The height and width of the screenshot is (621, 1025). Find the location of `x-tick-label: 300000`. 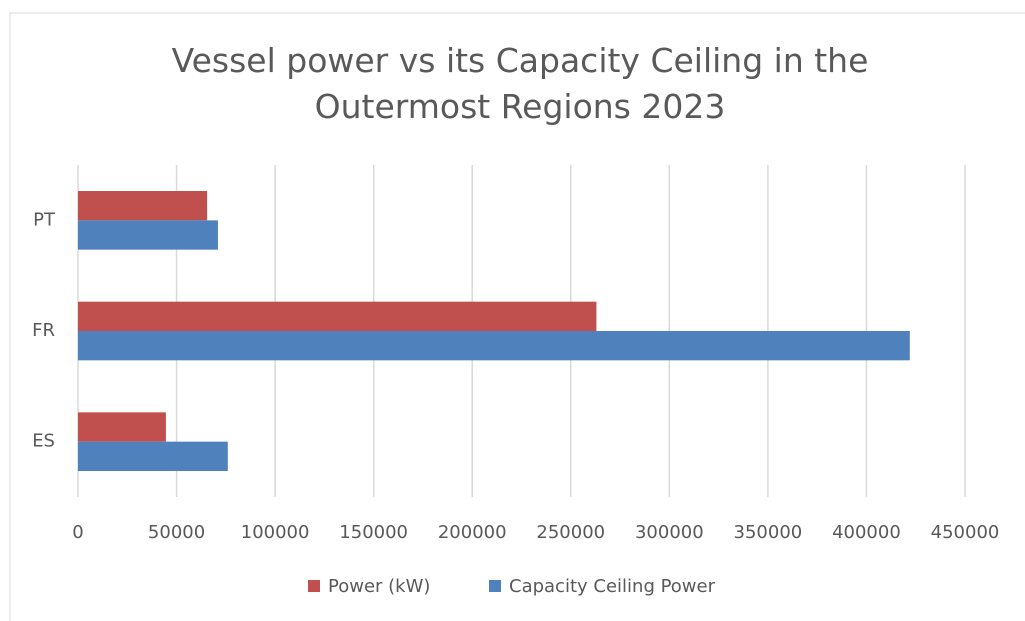

x-tick-label: 300000 is located at coordinates (669, 532).